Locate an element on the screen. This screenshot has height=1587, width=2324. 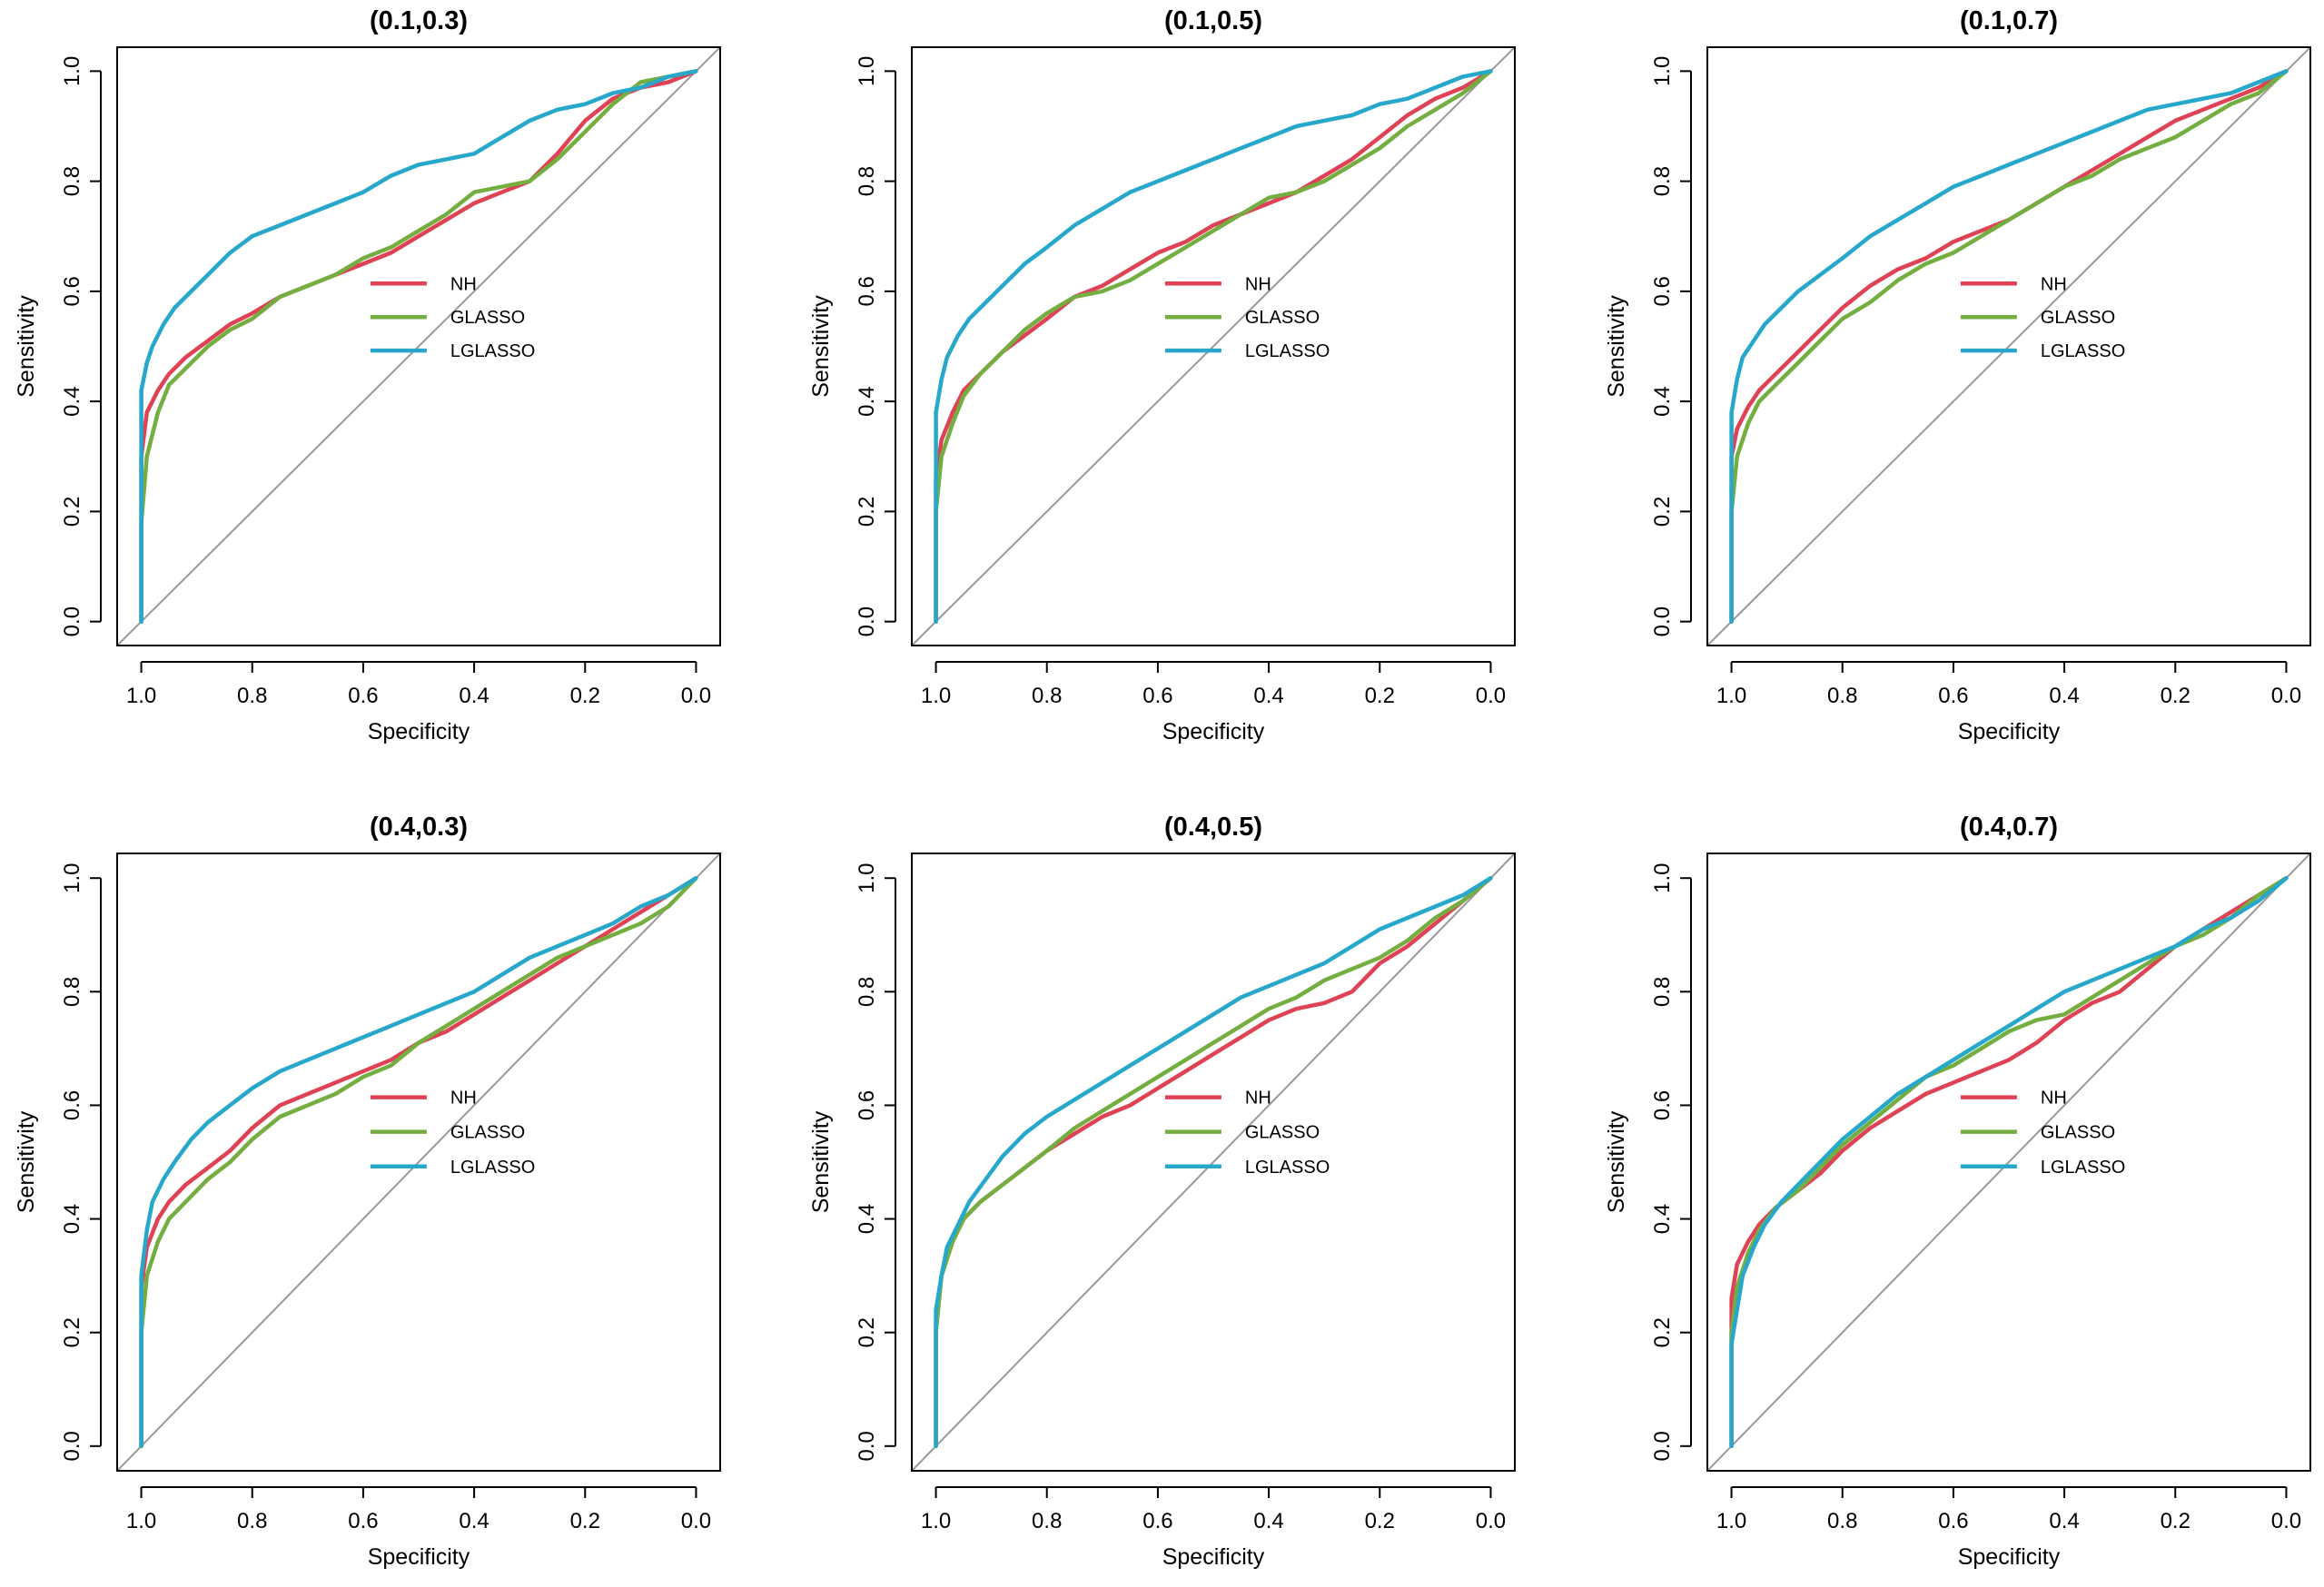
panel-title: (0.4,0.7) is located at coordinates (2009, 828).